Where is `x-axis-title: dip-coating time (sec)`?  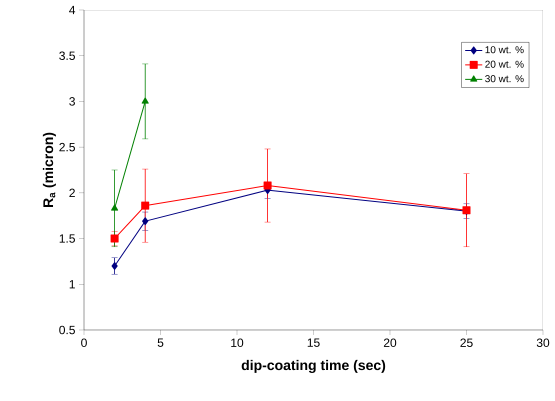
x-axis-title: dip-coating time (sec) is located at coordinates (314, 366).